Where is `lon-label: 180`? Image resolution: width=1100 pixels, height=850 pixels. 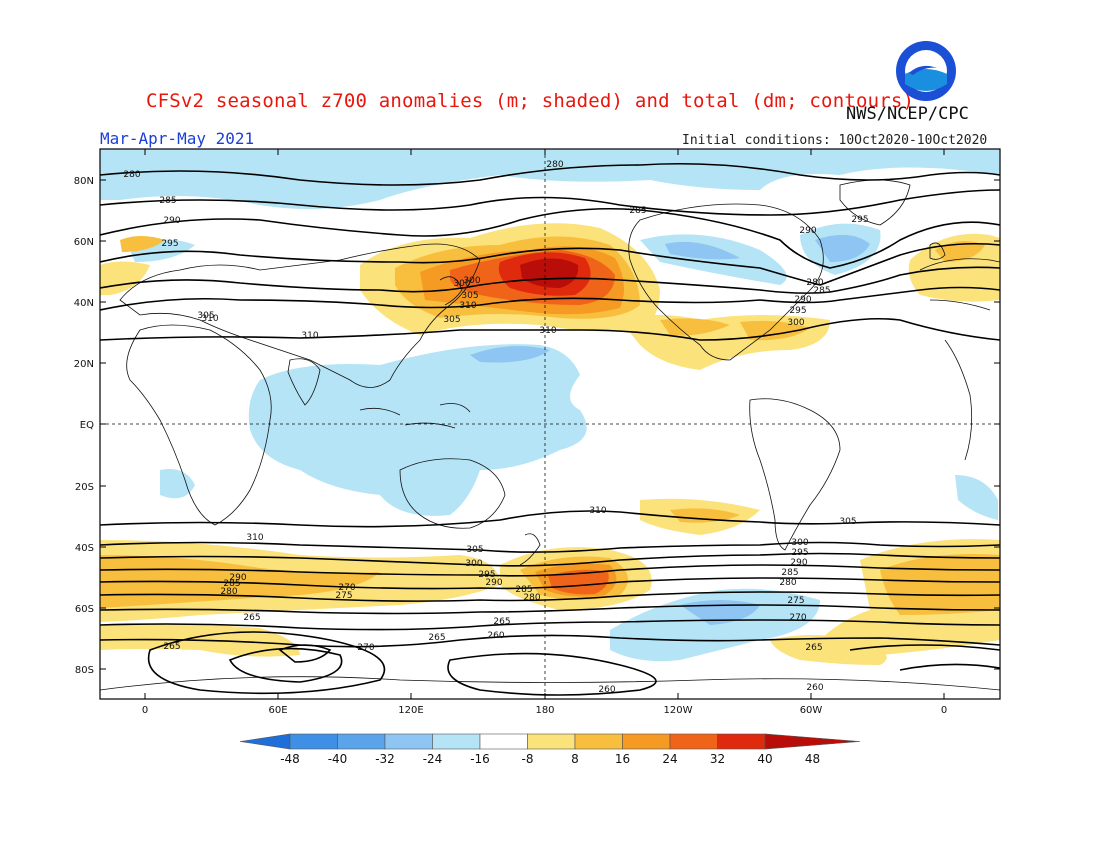 lon-label: 180 is located at coordinates (544, 710).